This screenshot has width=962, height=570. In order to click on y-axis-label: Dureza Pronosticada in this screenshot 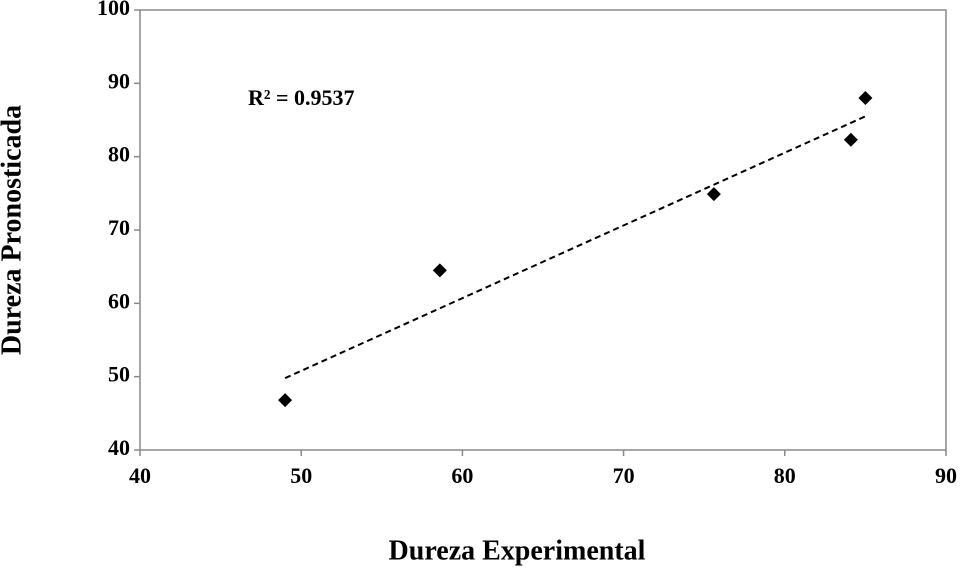, I will do `click(13, 230)`.